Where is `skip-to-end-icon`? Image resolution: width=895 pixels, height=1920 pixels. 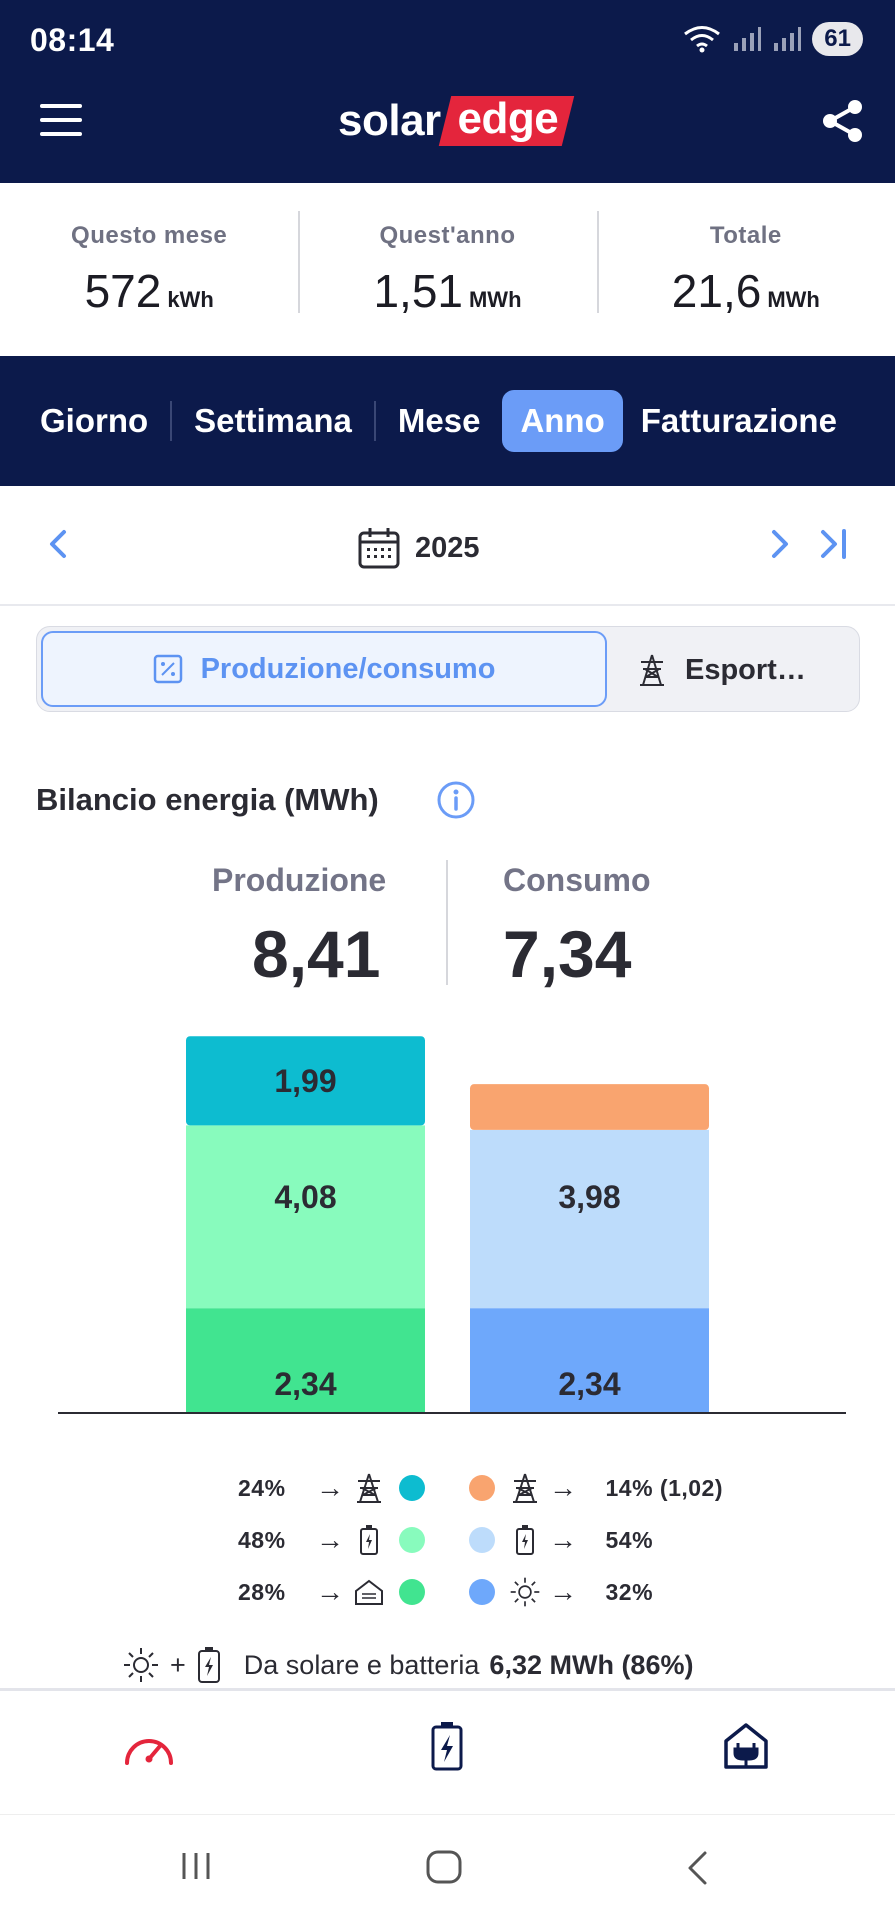
skip-to-end-icon is located at coordinates (834, 544).